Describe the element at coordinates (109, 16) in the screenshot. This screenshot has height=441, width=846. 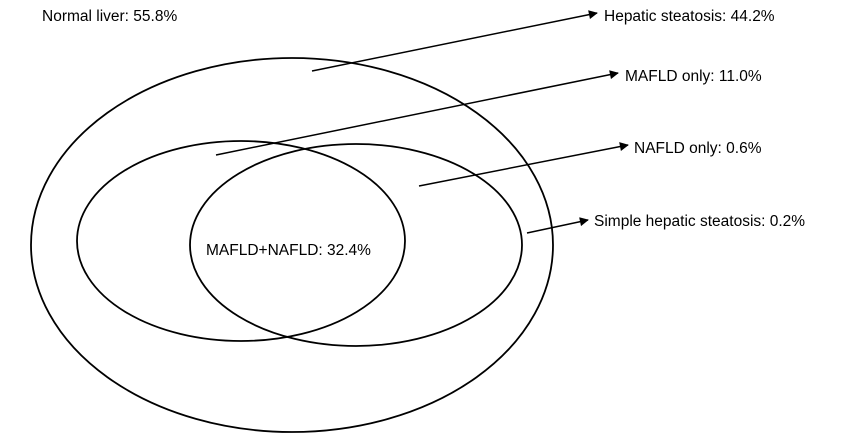
I see `normal-liver-label: Normal liver: 55.8%` at that location.